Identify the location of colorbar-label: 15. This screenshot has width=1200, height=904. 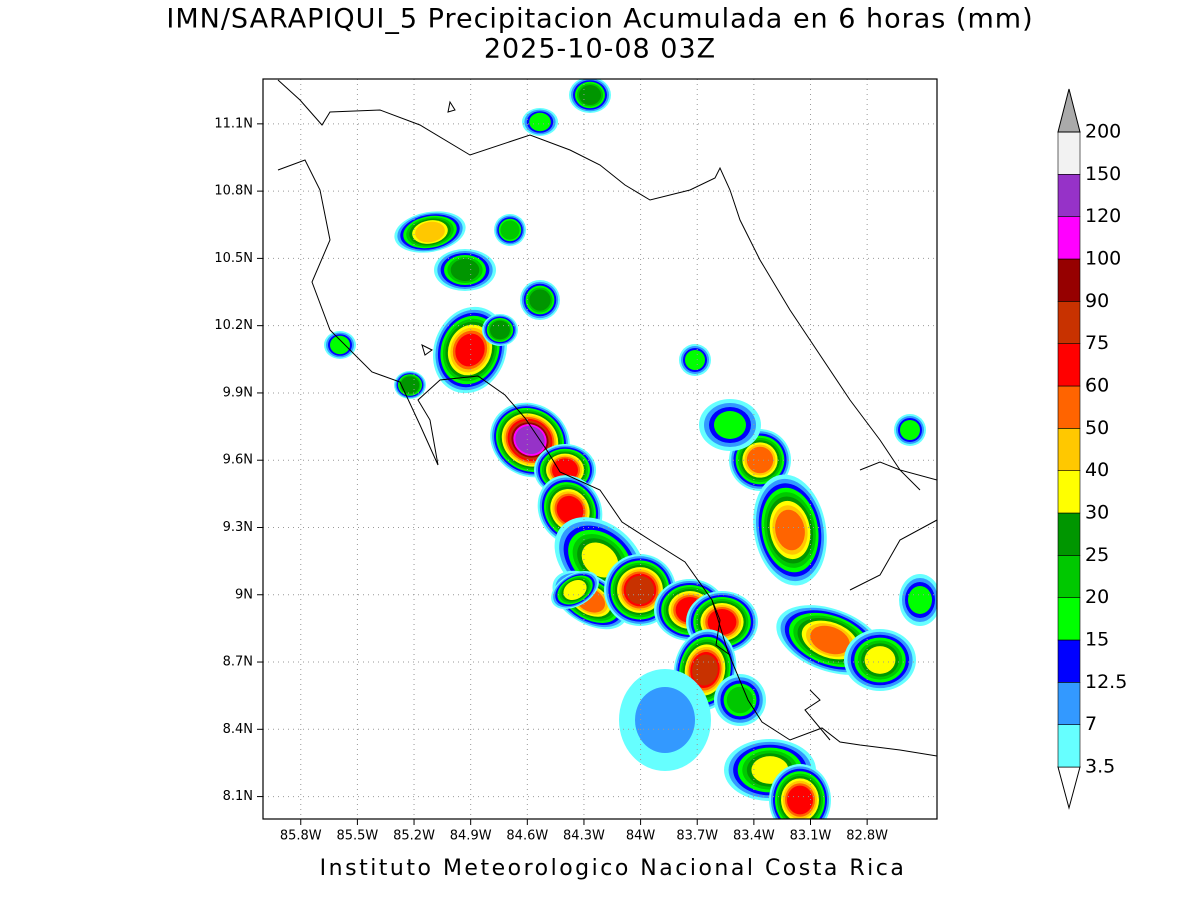
(1097, 640).